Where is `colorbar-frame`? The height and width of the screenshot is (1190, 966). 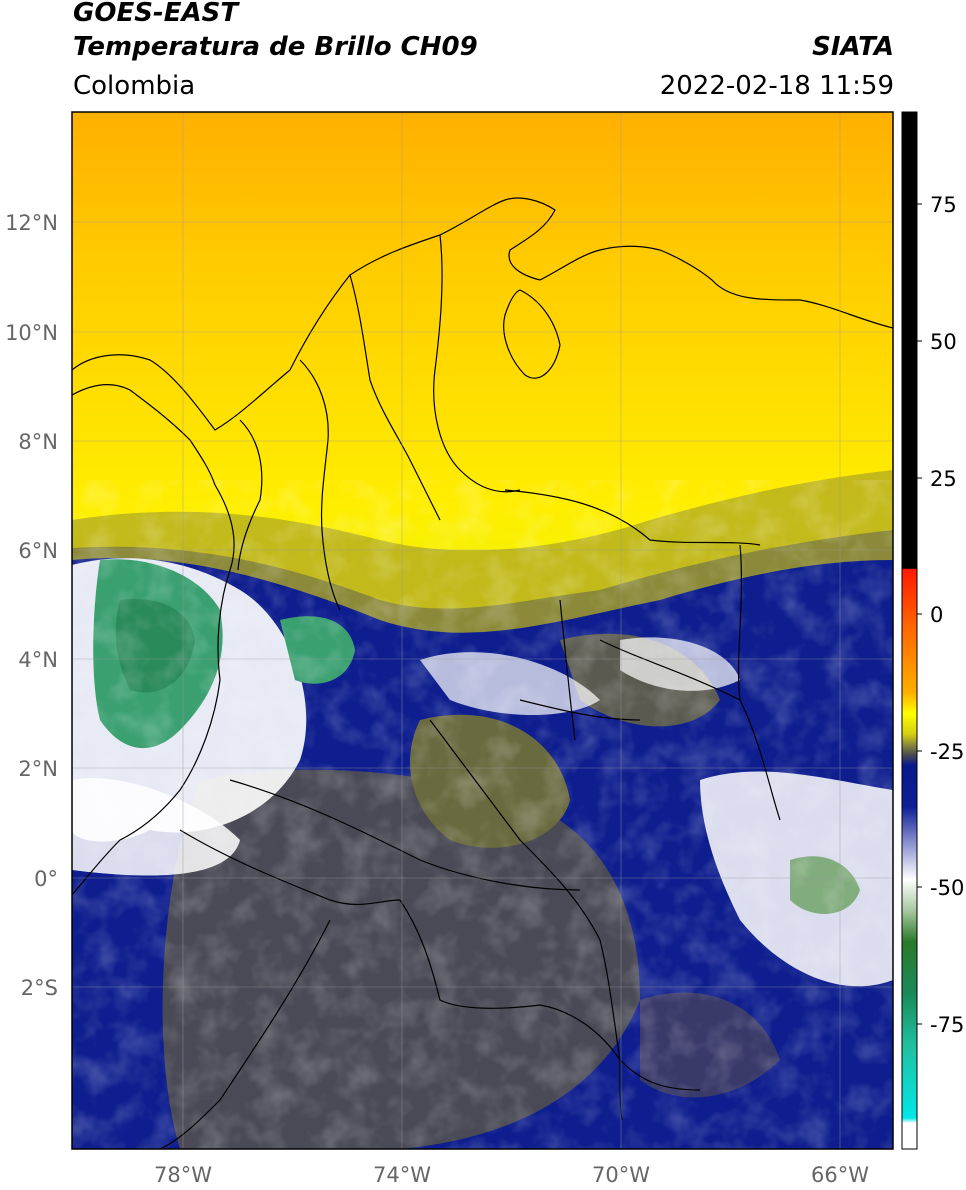 colorbar-frame is located at coordinates (909, 630).